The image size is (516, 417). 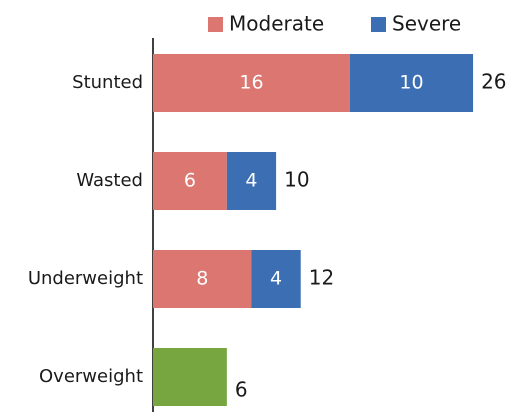 What do you see at coordinates (85, 278) in the screenshot?
I see `category-label: Underweight` at bounding box center [85, 278].